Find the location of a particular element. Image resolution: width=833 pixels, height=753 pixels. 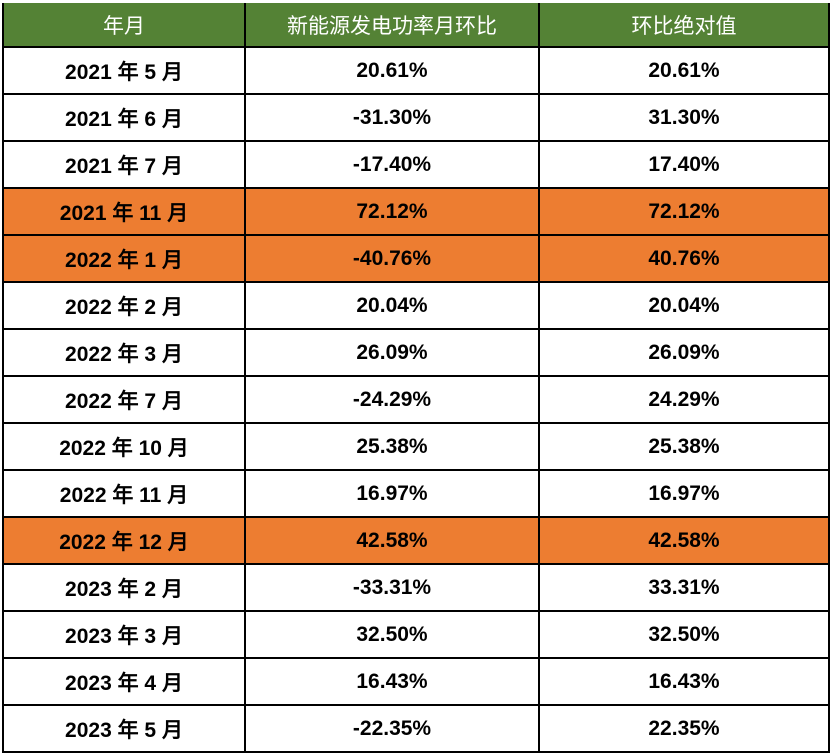

cell-abs-value: 20.61% is located at coordinates (684, 70).